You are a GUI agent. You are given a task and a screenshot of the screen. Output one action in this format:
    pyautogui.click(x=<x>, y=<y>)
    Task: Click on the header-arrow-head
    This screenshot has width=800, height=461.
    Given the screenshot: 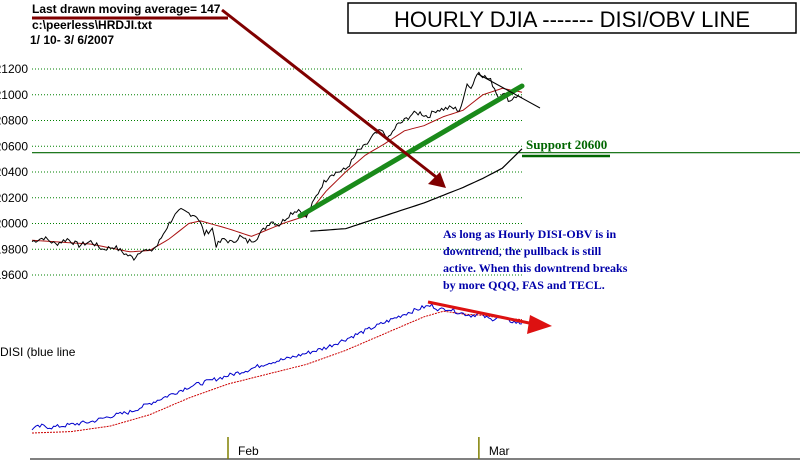 What is the action you would take?
    pyautogui.click(x=437, y=180)
    